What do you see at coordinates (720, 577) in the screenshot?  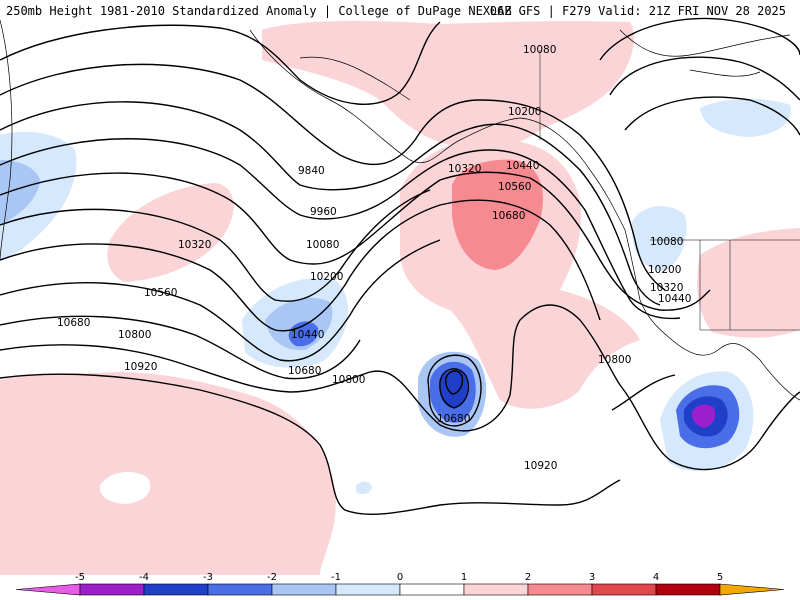 I see `colorbar-tick-label: 5` at bounding box center [720, 577].